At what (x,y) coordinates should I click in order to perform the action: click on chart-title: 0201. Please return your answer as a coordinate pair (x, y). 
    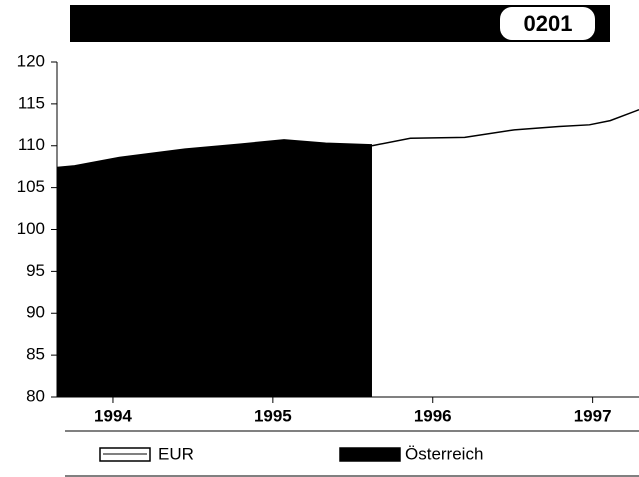
    Looking at the image, I should click on (548, 23).